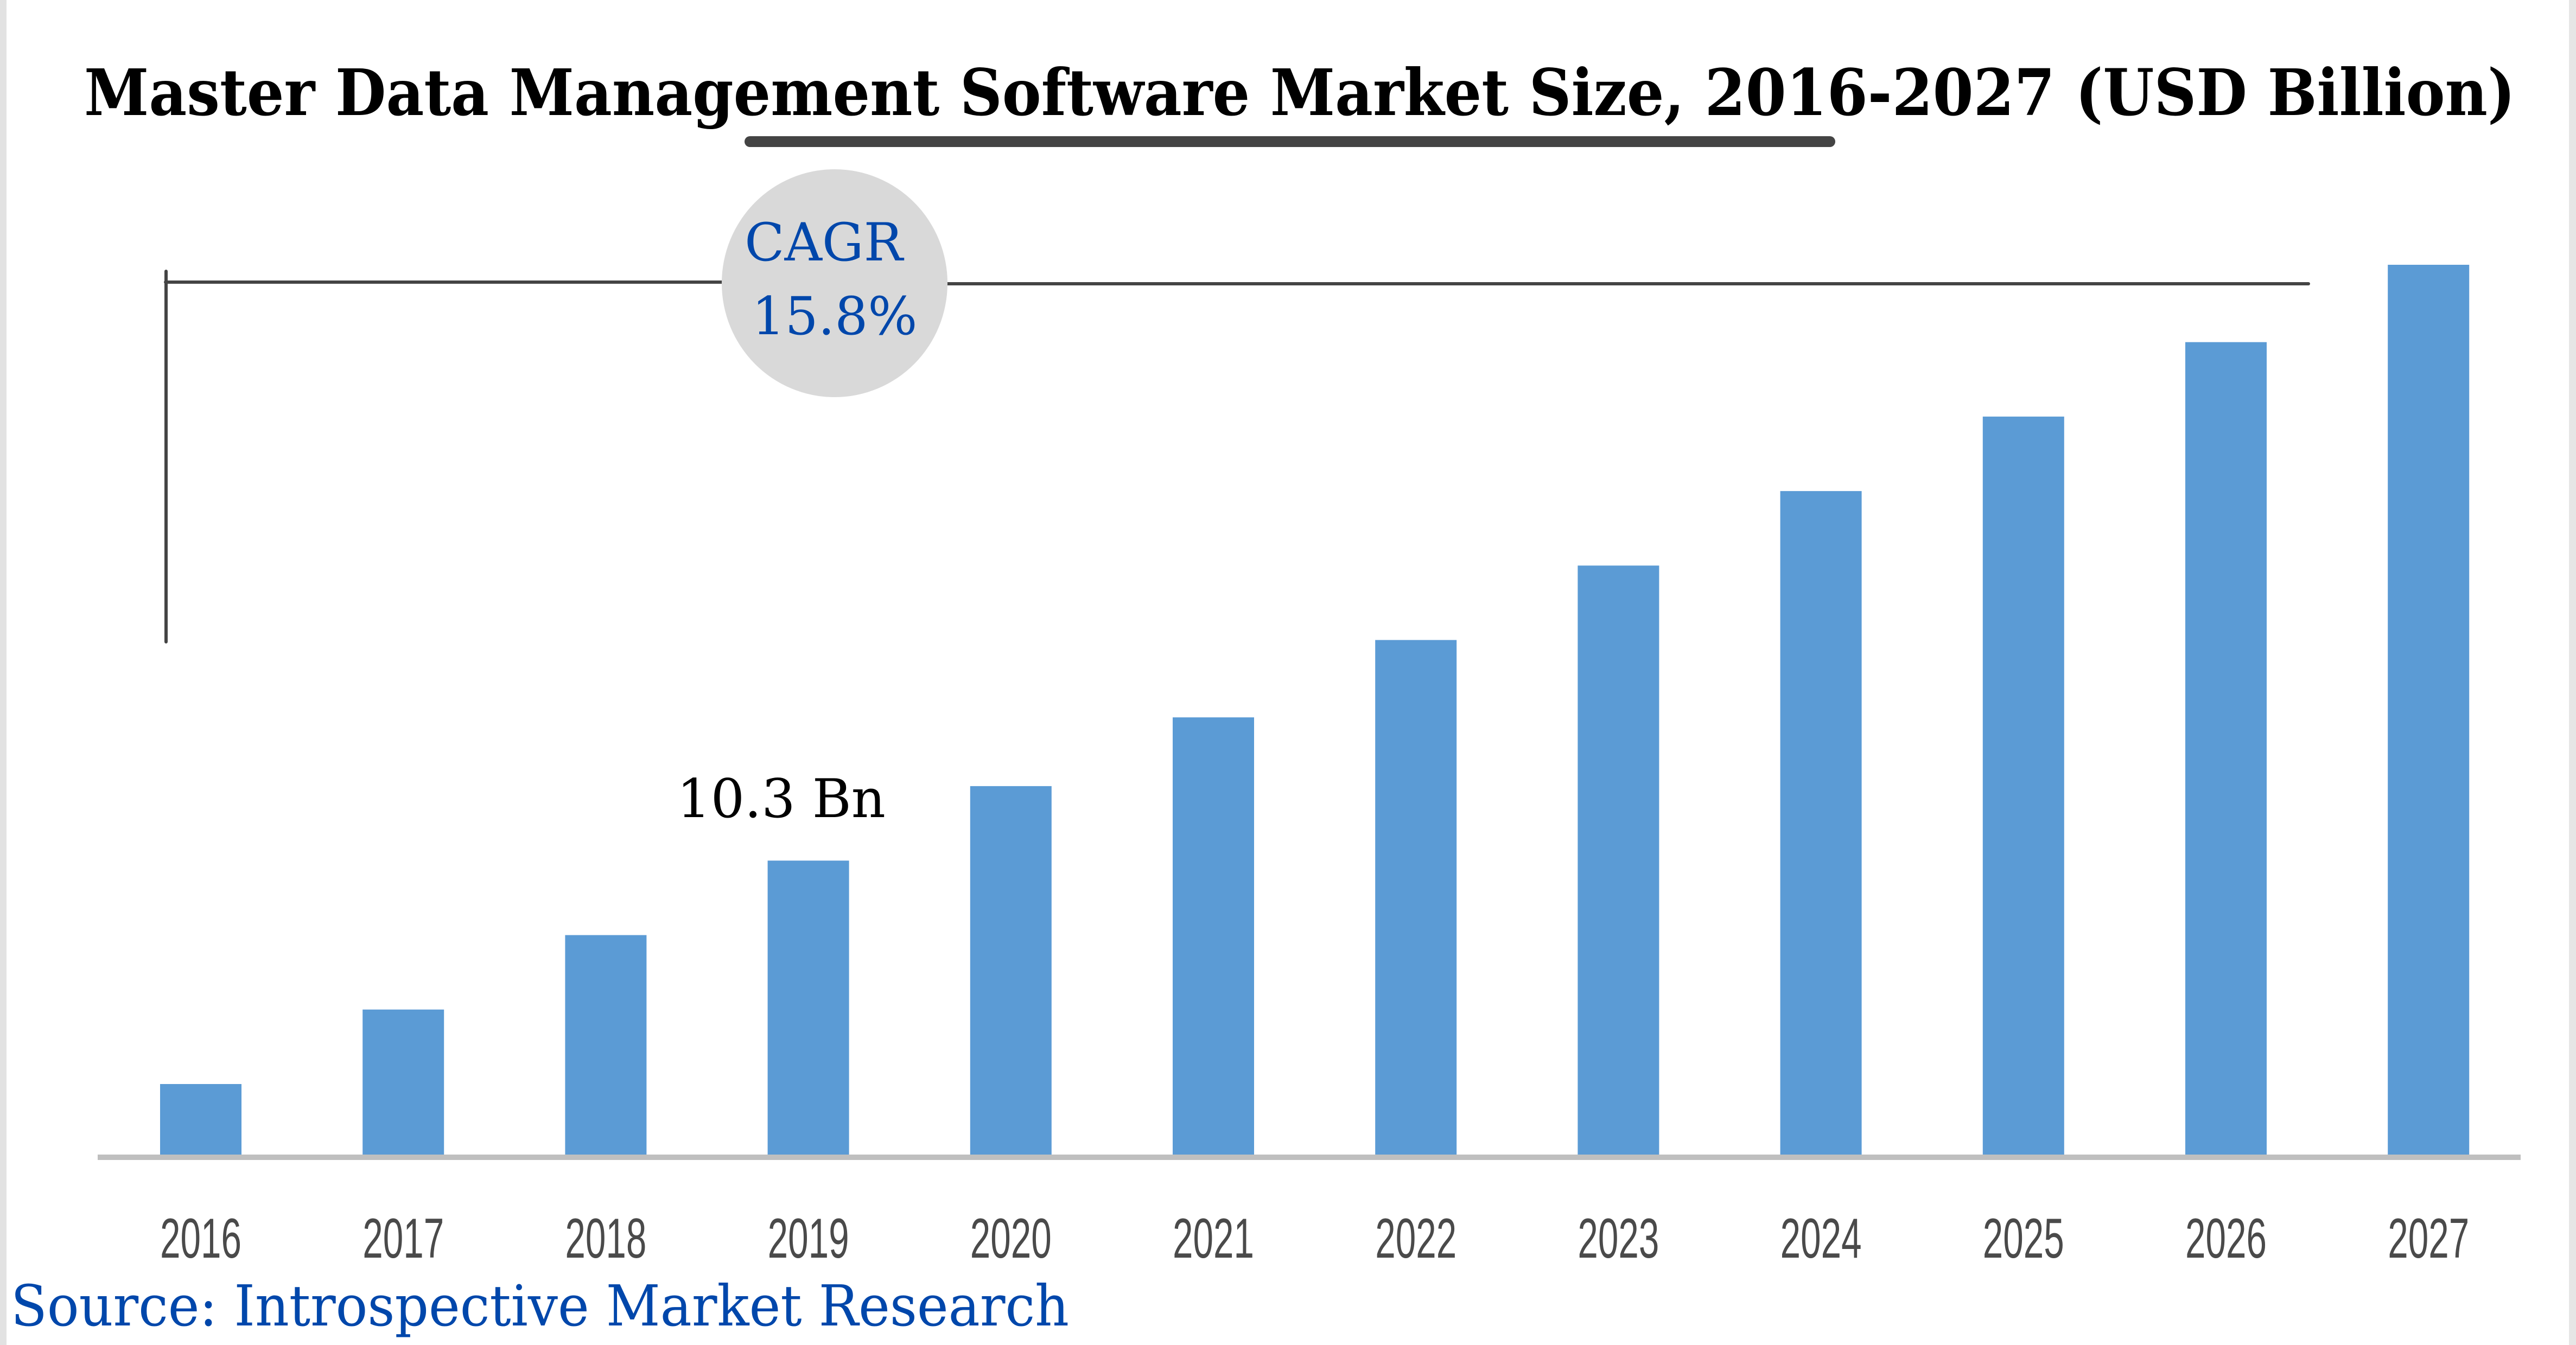 This screenshot has width=2576, height=1345. I want to click on bar-2020, so click(1011, 971).